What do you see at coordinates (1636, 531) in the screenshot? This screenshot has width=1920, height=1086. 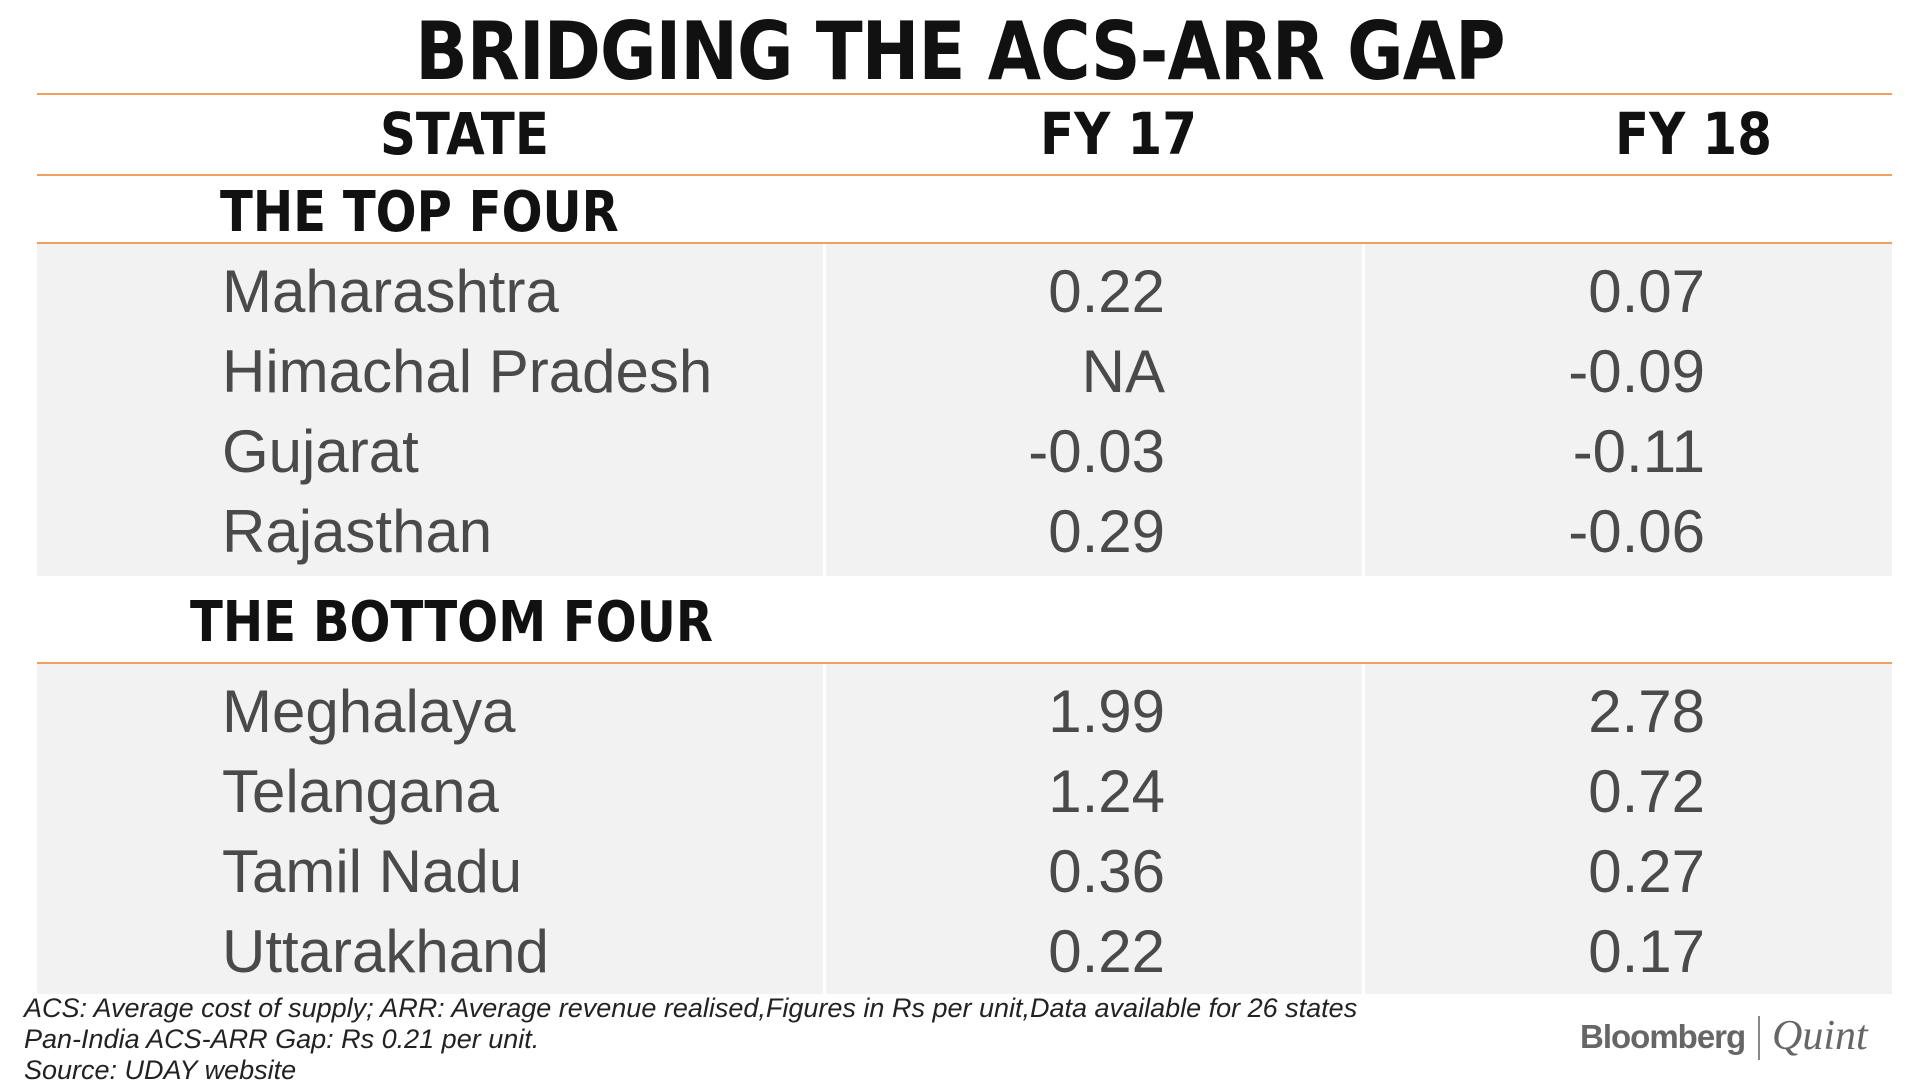 I see `fy18-cell: -0.06` at bounding box center [1636, 531].